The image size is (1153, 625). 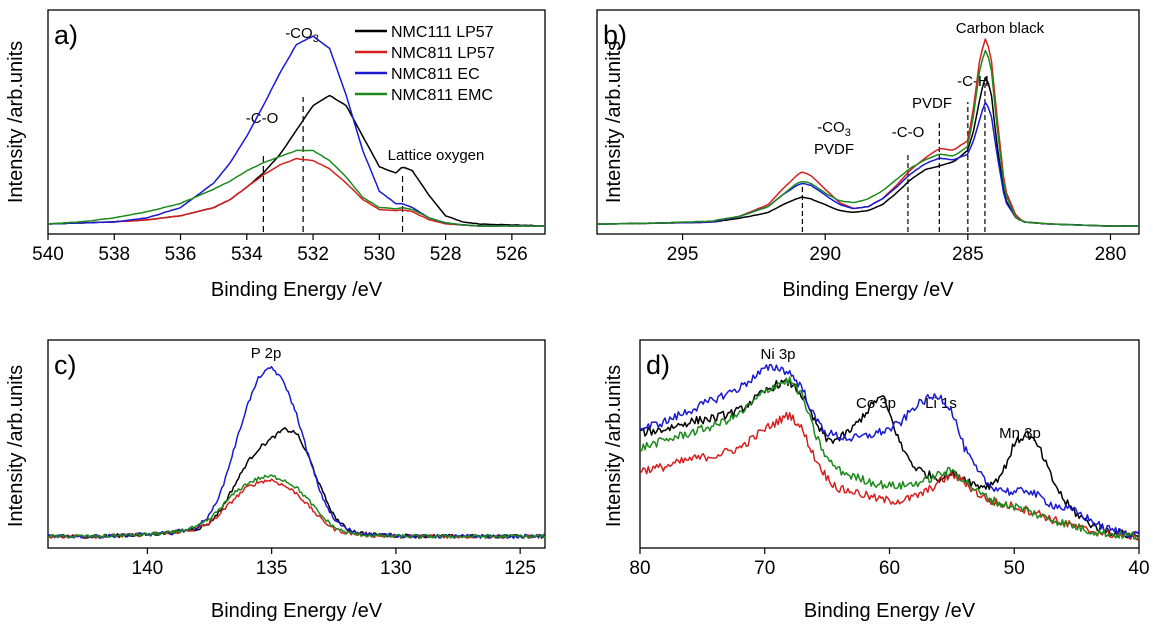 What do you see at coordinates (442, 32) in the screenshot?
I see `legend-label: NMC111 LP57` at bounding box center [442, 32].